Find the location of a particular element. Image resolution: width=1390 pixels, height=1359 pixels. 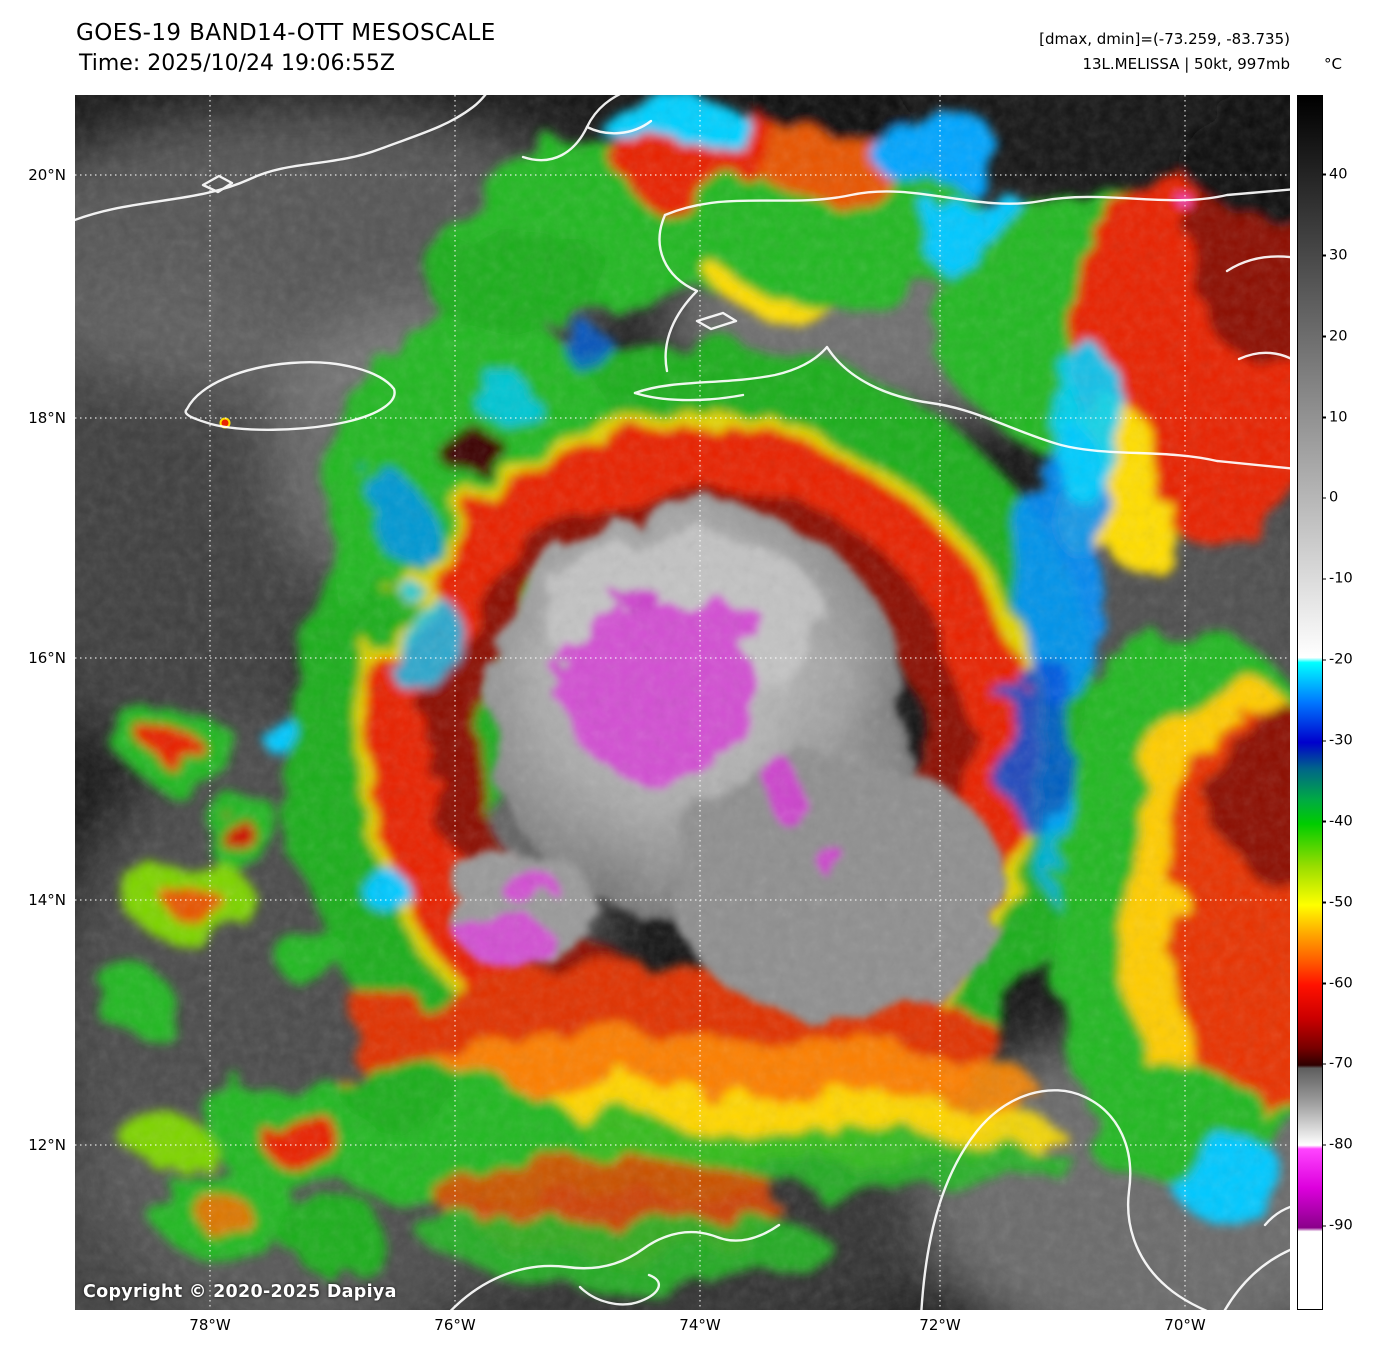

colorbar-tick: -20 is located at coordinates (1337, 659).